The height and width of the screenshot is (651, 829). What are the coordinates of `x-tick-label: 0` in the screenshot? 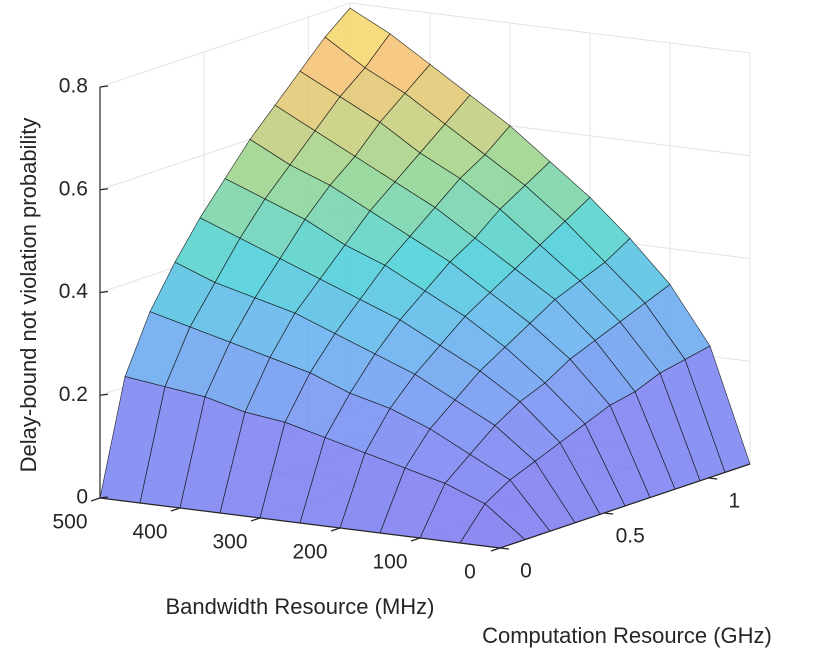 It's located at (526, 571).